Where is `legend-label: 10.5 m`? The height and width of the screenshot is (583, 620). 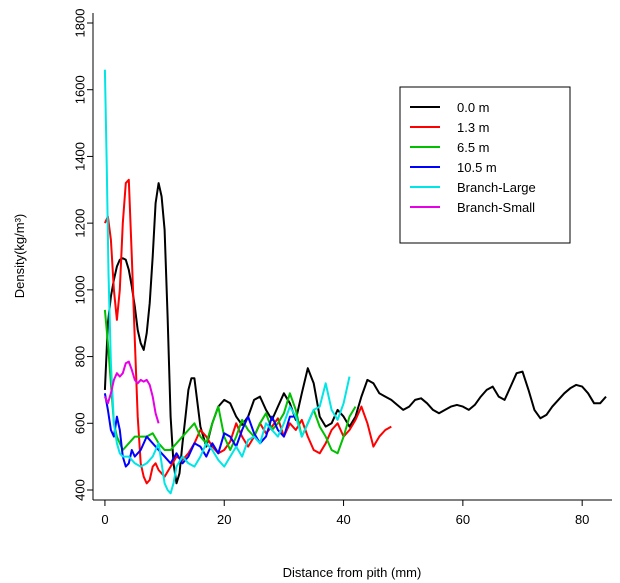
legend-label: 10.5 m is located at coordinates (477, 167).